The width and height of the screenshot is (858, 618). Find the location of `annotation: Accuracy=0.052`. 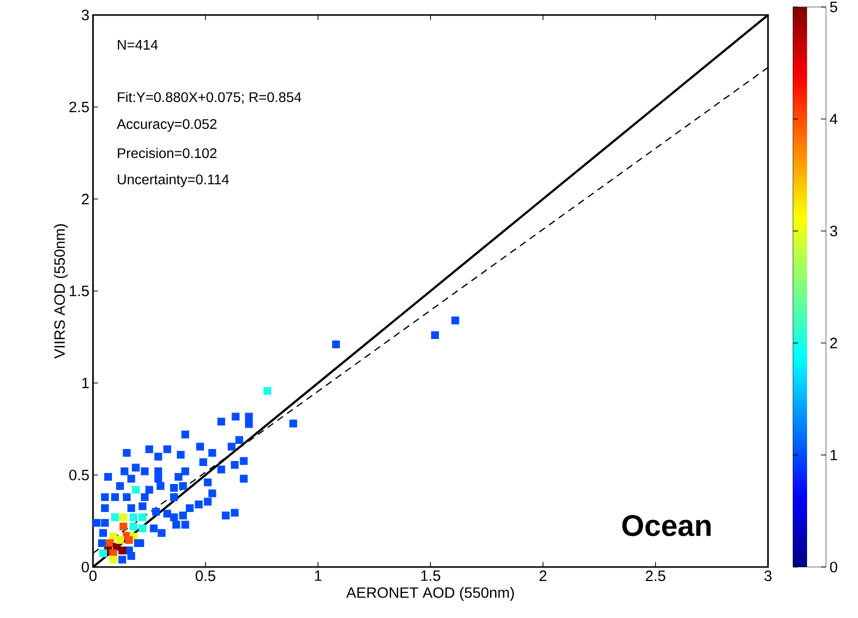

annotation: Accuracy=0.052 is located at coordinates (166, 125).